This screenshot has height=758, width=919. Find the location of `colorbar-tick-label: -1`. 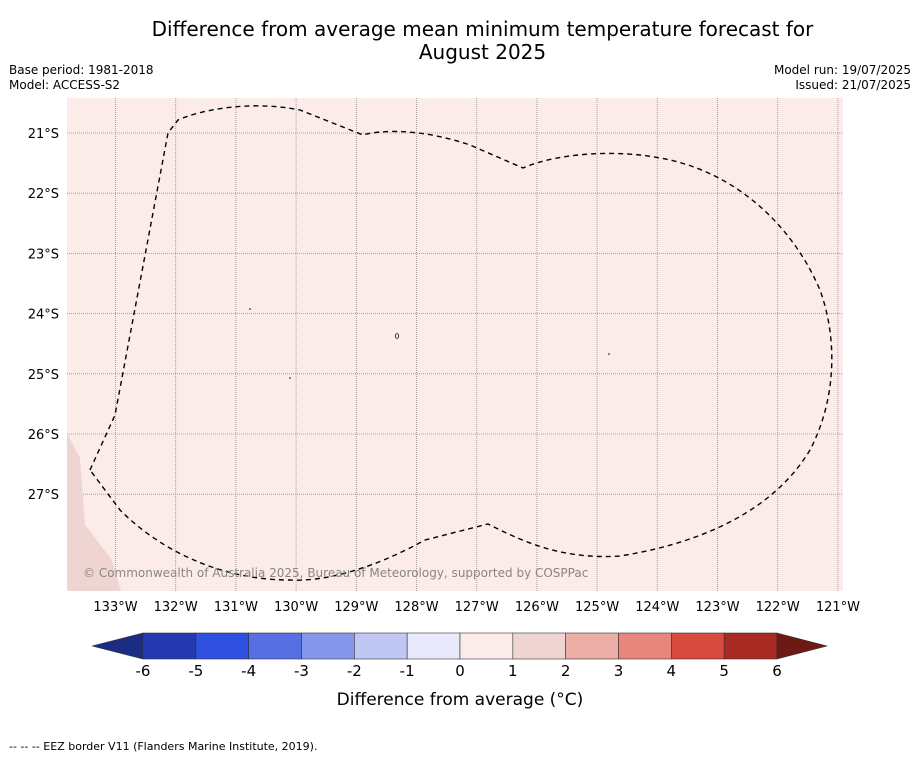

colorbar-tick-label: -1 is located at coordinates (407, 671).